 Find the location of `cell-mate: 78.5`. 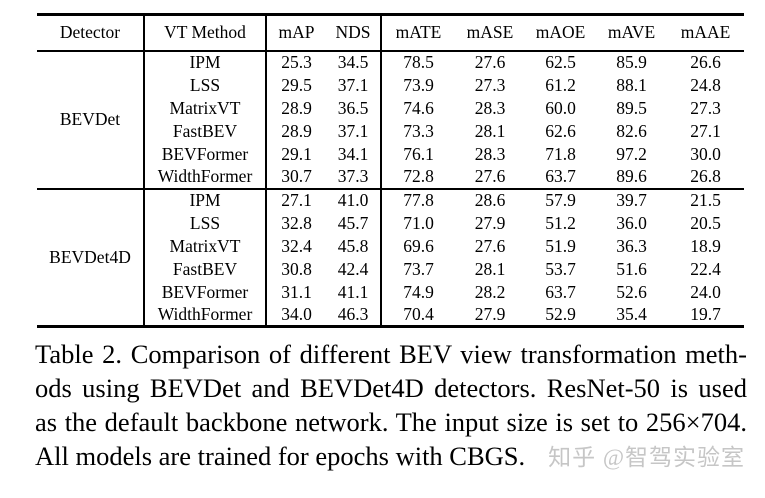

cell-mate: 78.5 is located at coordinates (418, 62).